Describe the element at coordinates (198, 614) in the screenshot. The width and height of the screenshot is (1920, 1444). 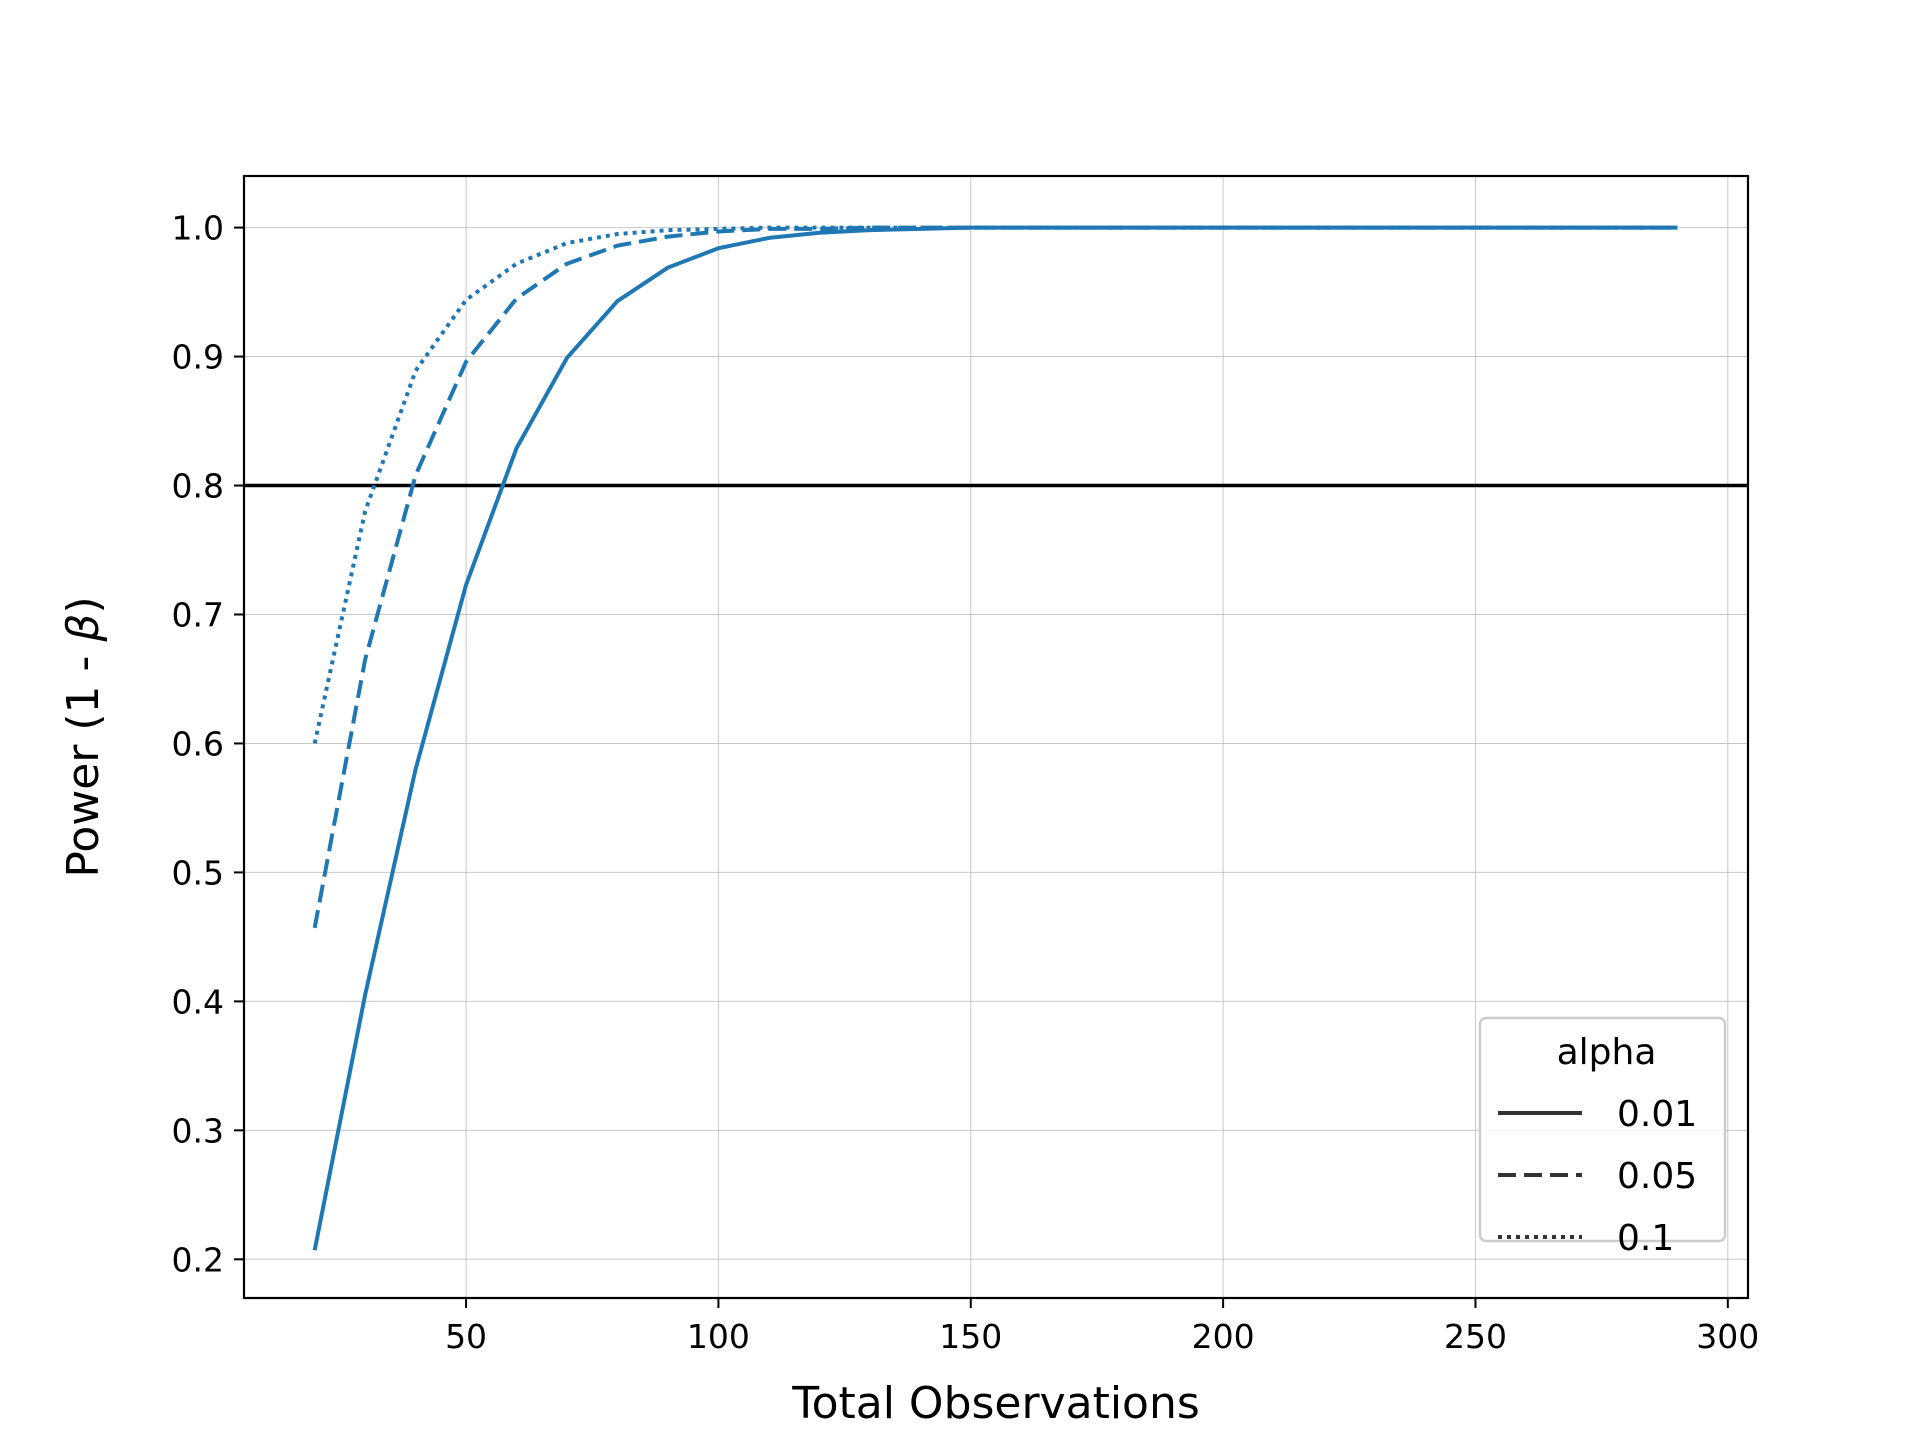
I see `y-tick-label: 0.7` at that location.